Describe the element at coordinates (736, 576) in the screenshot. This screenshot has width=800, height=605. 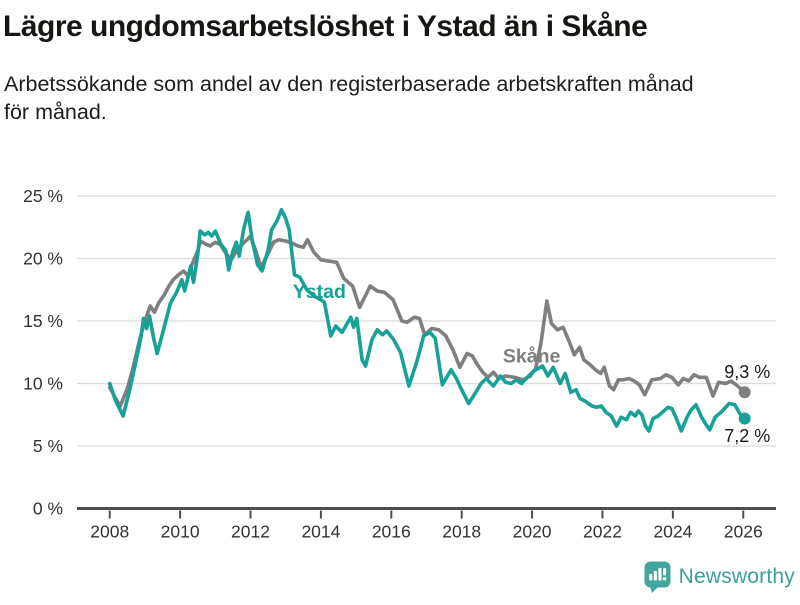
I see `brand-name: Newsworthy` at that location.